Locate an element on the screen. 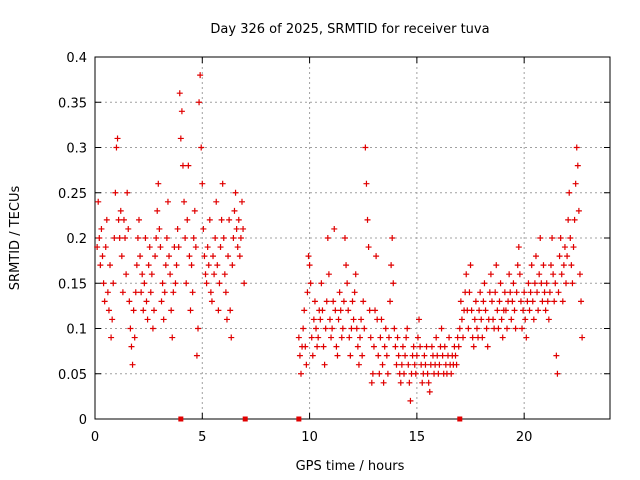 The image size is (640, 480). x-tick-label: 20 is located at coordinates (524, 437).